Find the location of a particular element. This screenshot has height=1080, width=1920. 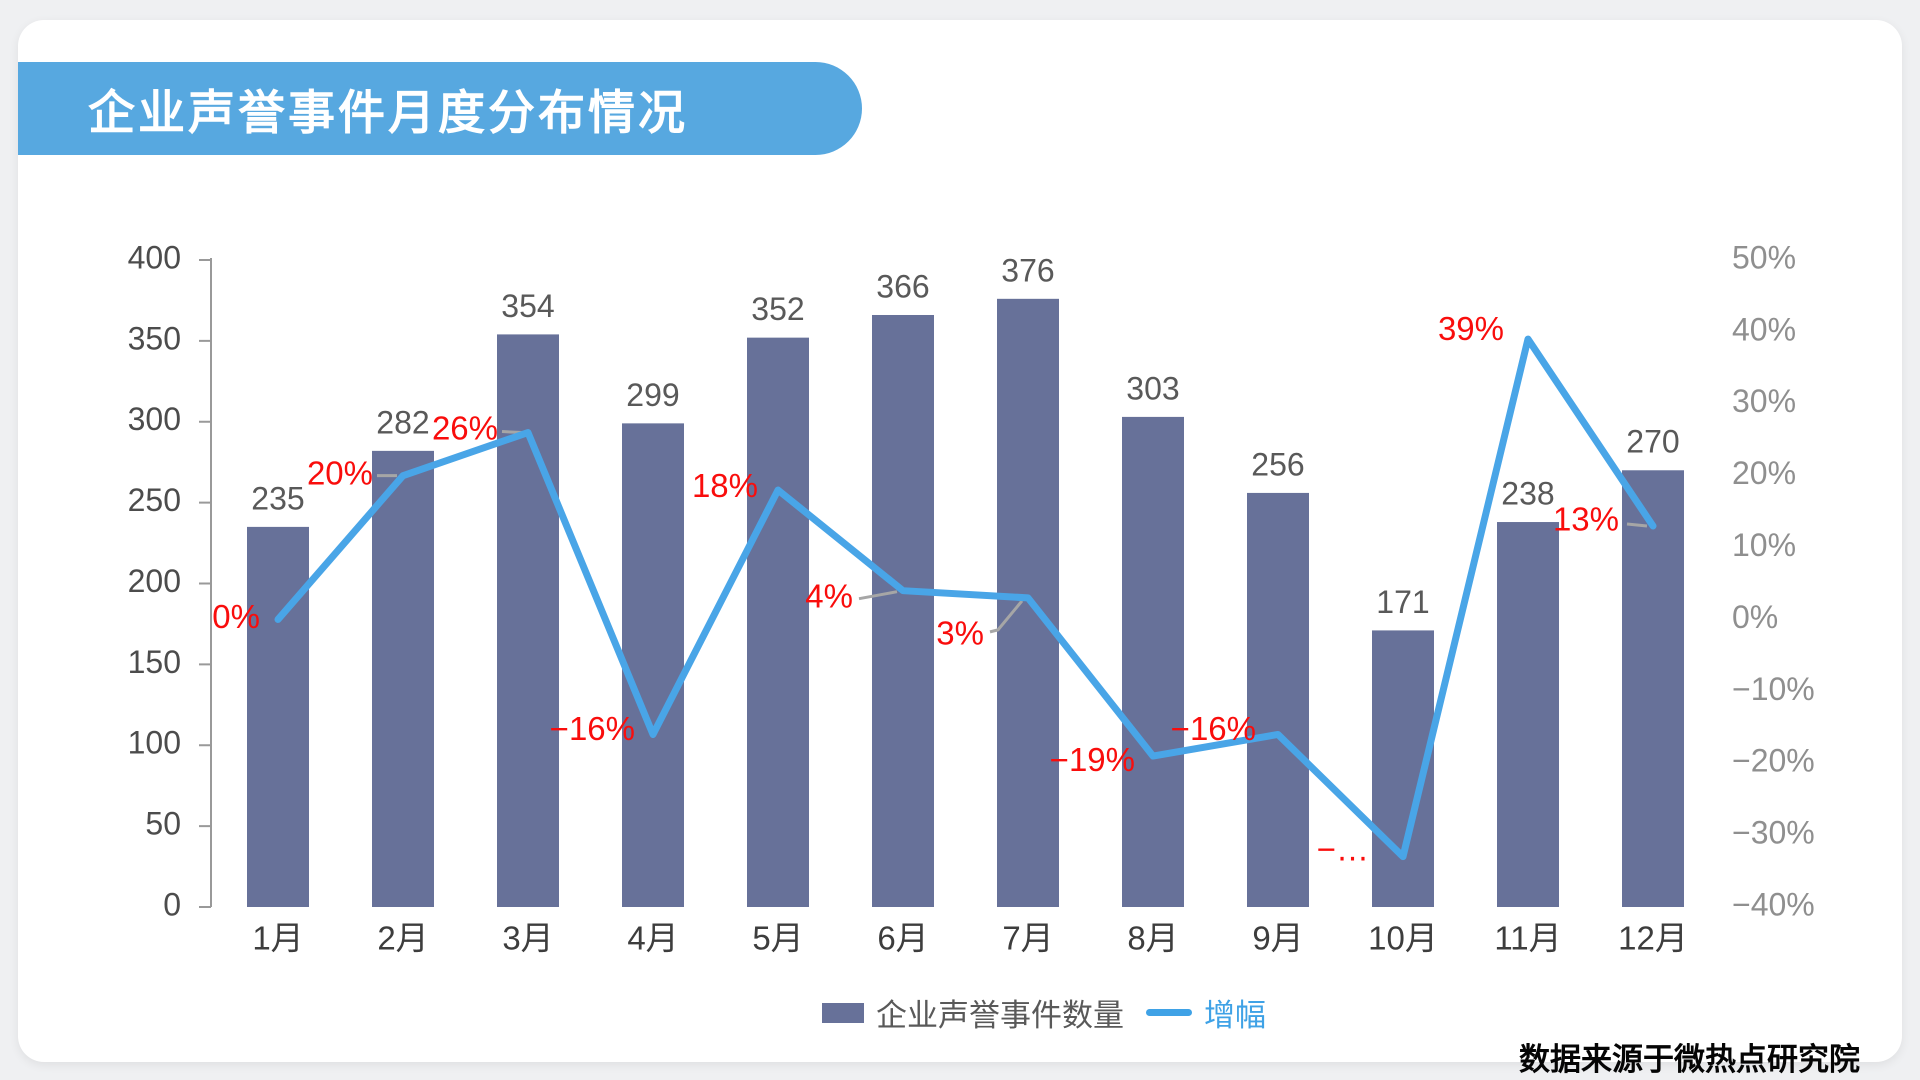

x-axis-tick-label: 9月 is located at coordinates (1277, 938).